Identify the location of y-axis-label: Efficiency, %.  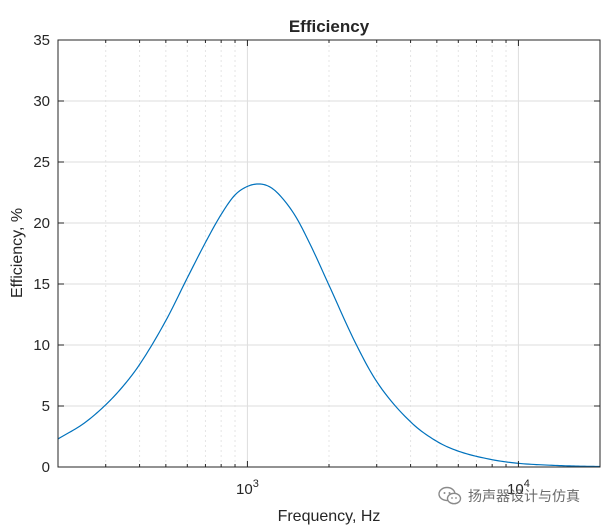
(17, 253).